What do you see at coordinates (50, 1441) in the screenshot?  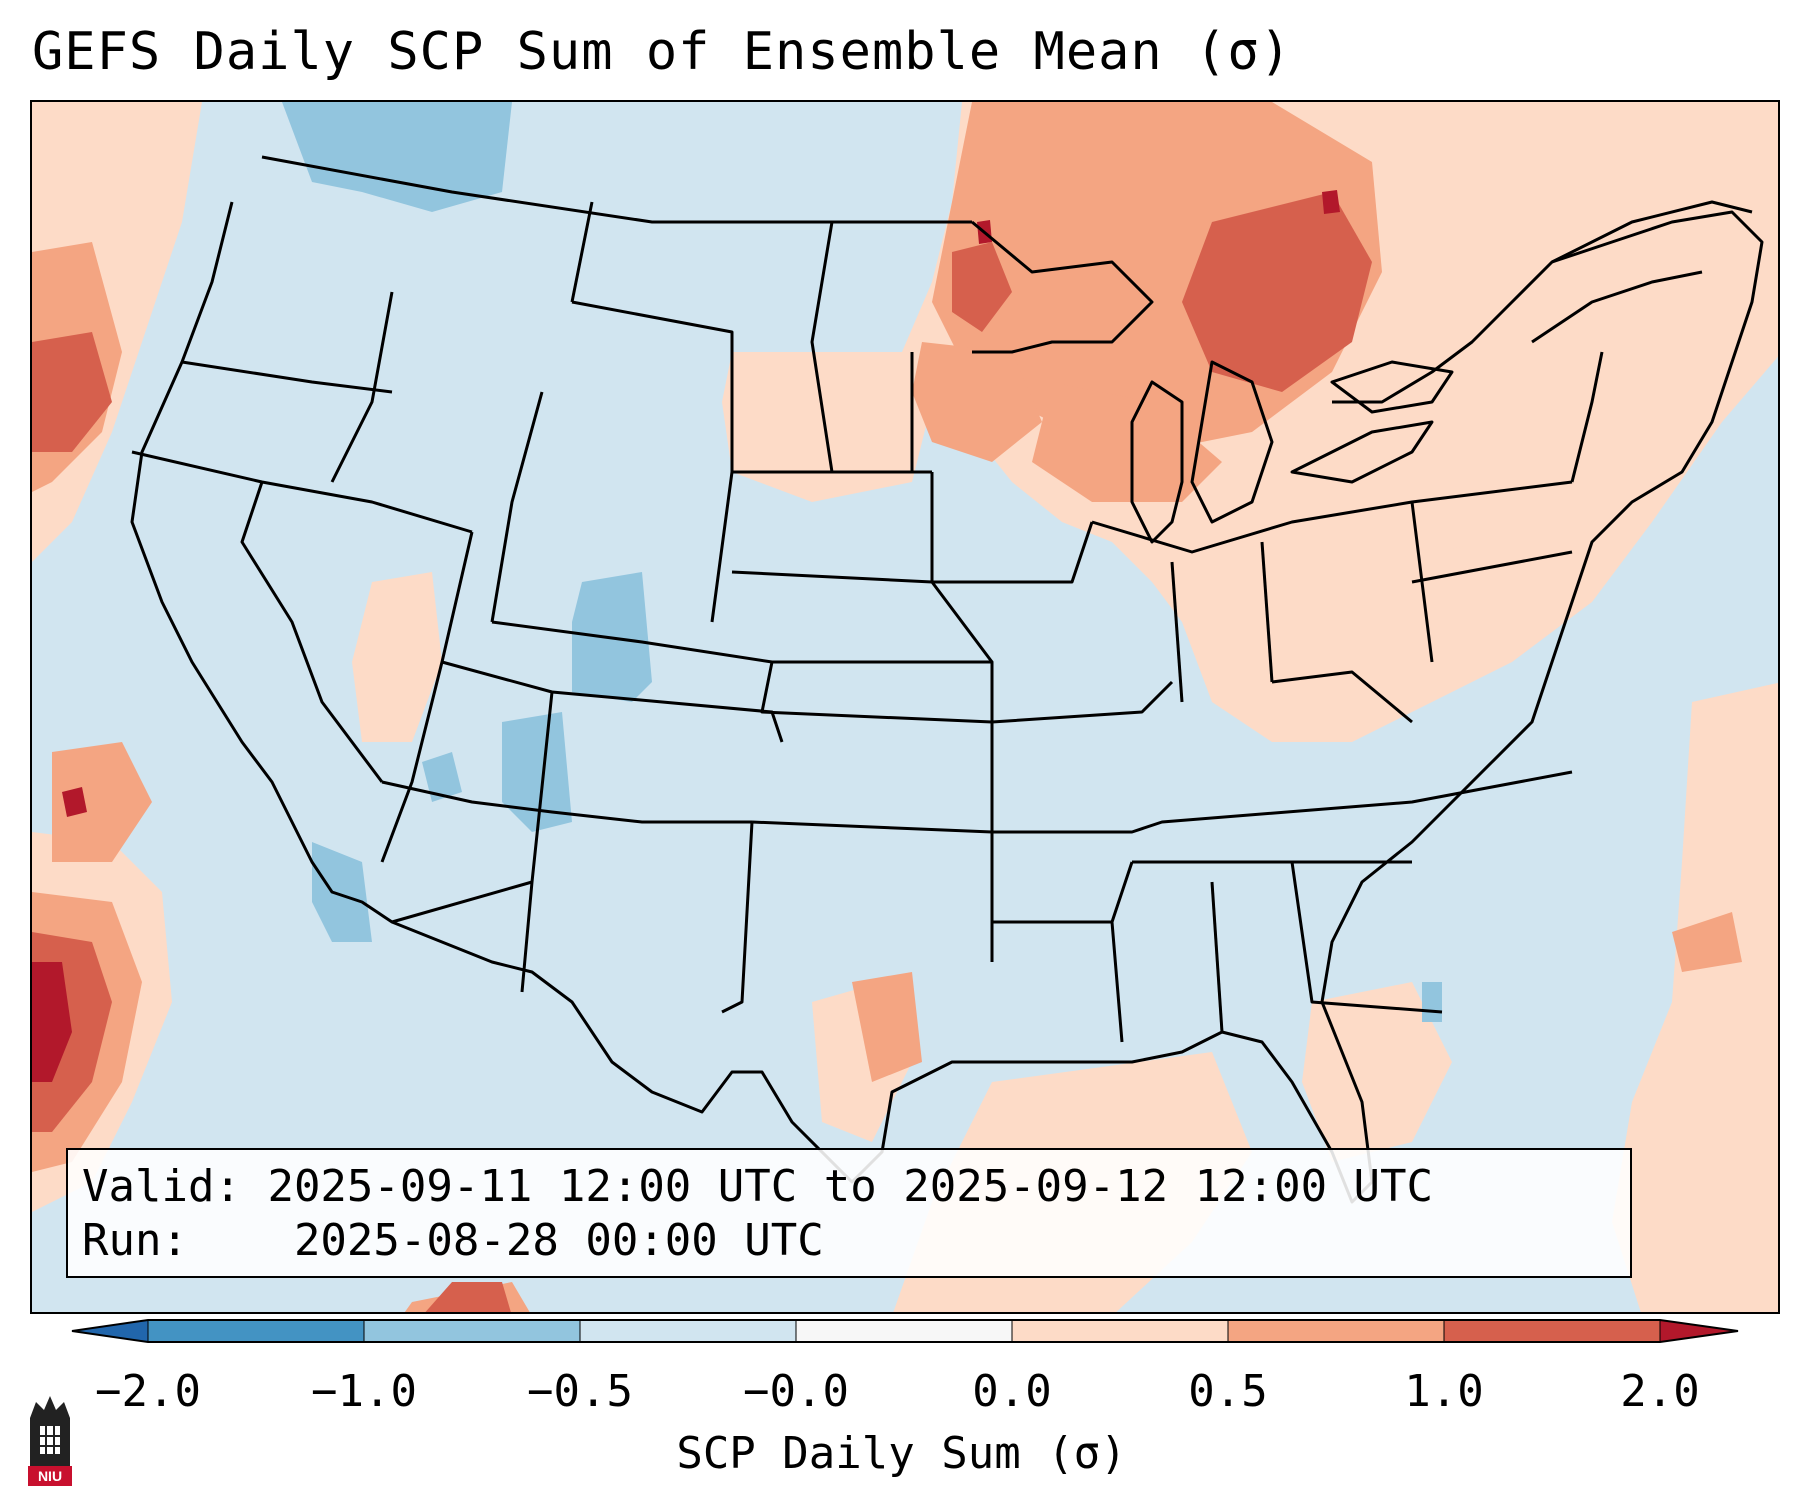 I see `niu-logo: NIU` at bounding box center [50, 1441].